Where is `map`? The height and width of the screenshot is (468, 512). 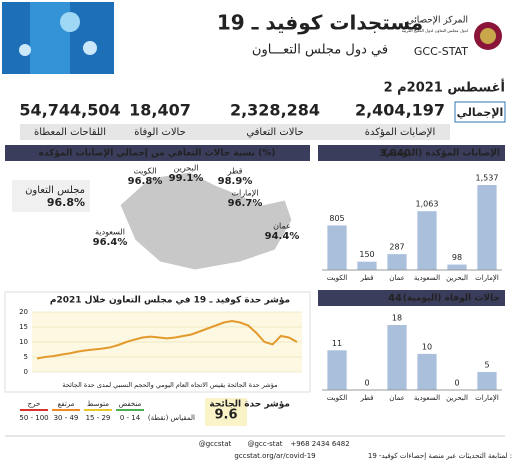 map is located at coordinates (206, 221).